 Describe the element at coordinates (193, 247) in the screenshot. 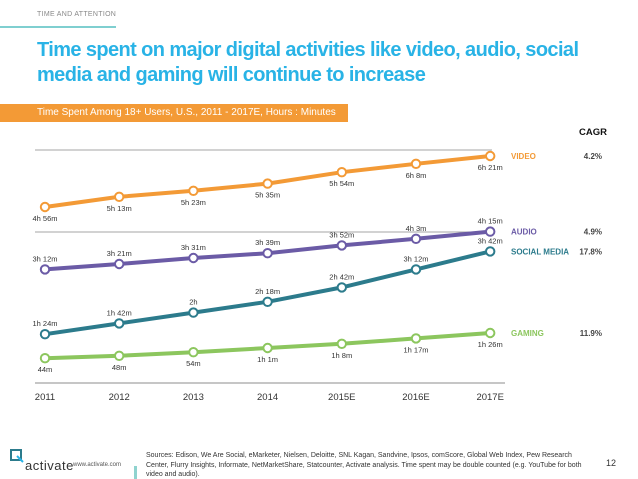

I see `data-label: 3h 31m` at that location.